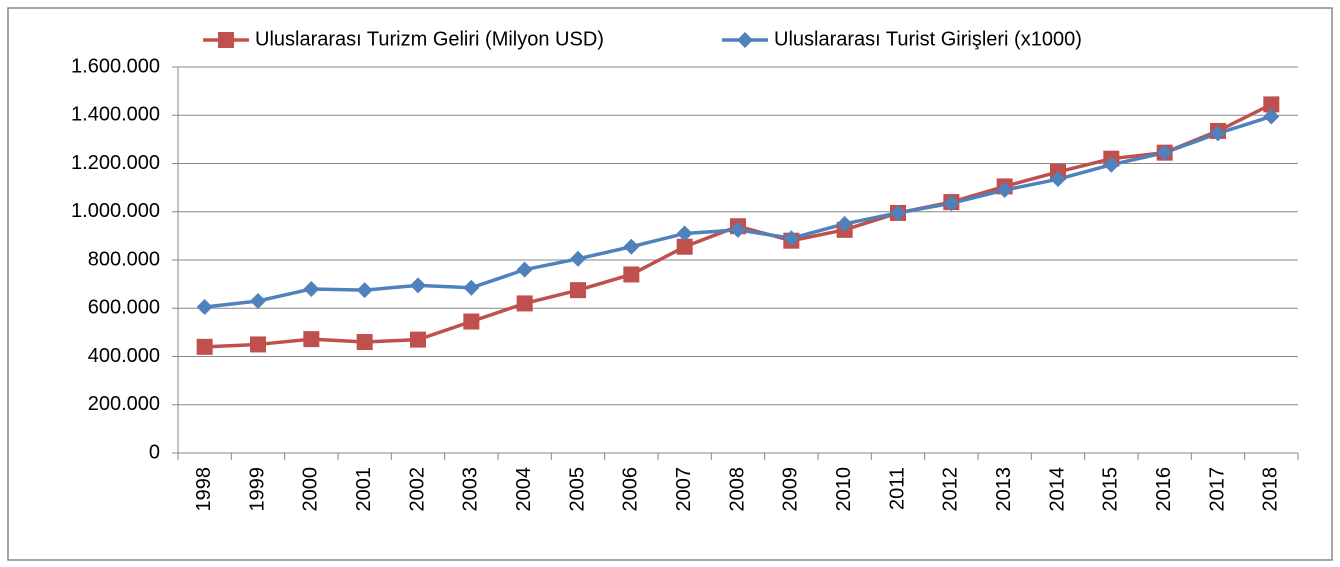 The height and width of the screenshot is (567, 1340). Describe the element at coordinates (524, 489) in the screenshot. I see `x-tick-label: 2004` at that location.